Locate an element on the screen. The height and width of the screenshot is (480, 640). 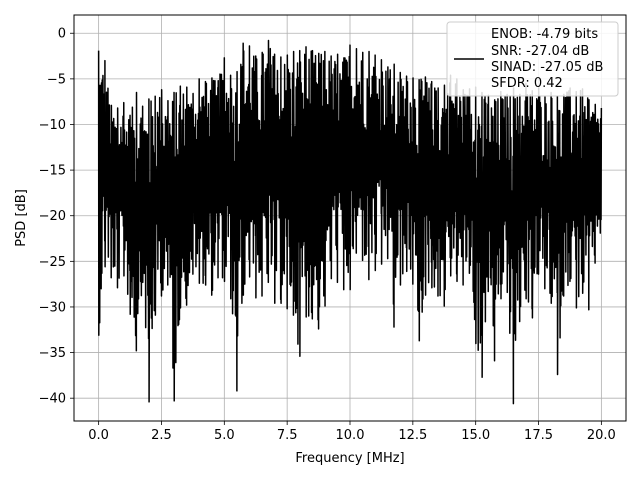
x-tick-label: 10.0 is located at coordinates (350, 435).